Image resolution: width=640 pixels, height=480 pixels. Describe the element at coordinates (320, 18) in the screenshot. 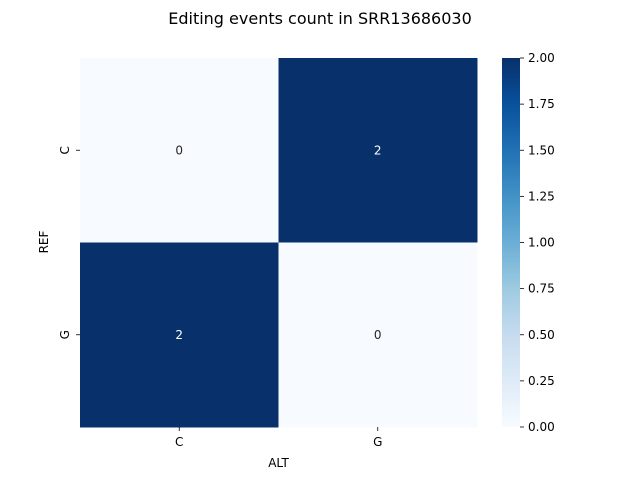

I see `chart-title: Editing events count in SRR13686030` at that location.